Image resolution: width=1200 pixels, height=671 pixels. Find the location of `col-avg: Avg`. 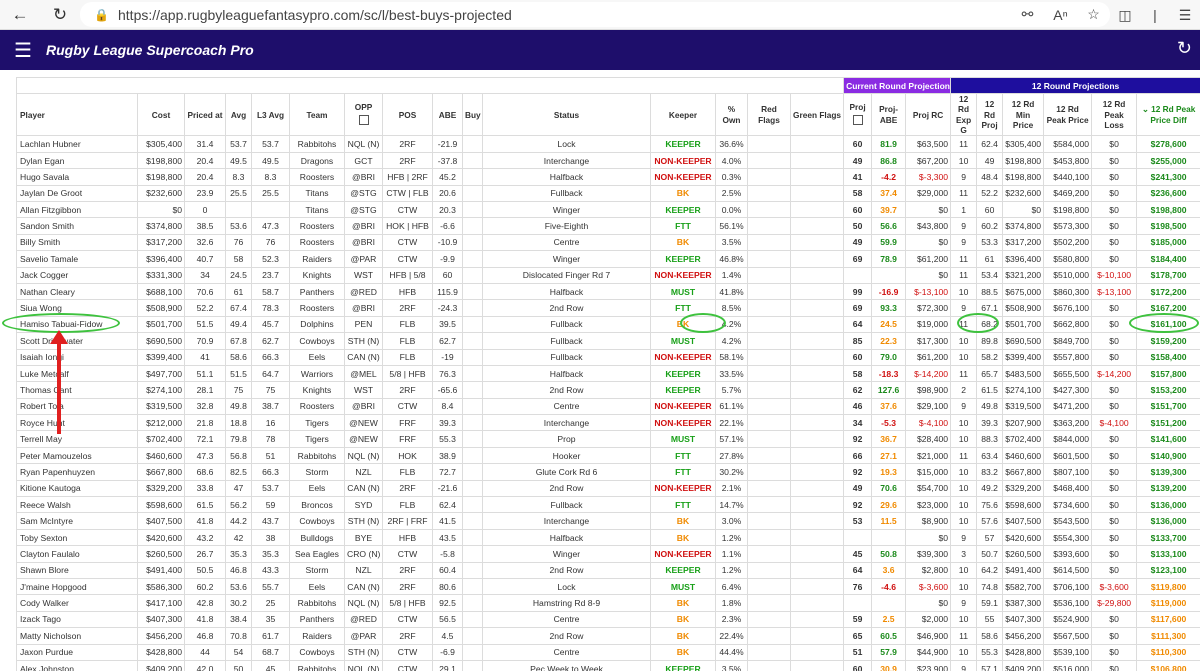

col-avg: Avg is located at coordinates (238, 114).